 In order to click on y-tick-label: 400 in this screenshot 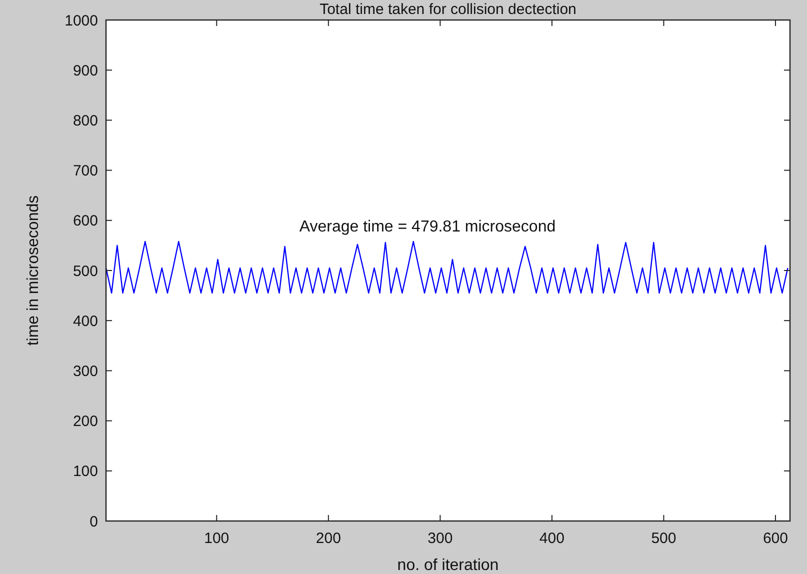, I will do `click(85, 321)`.